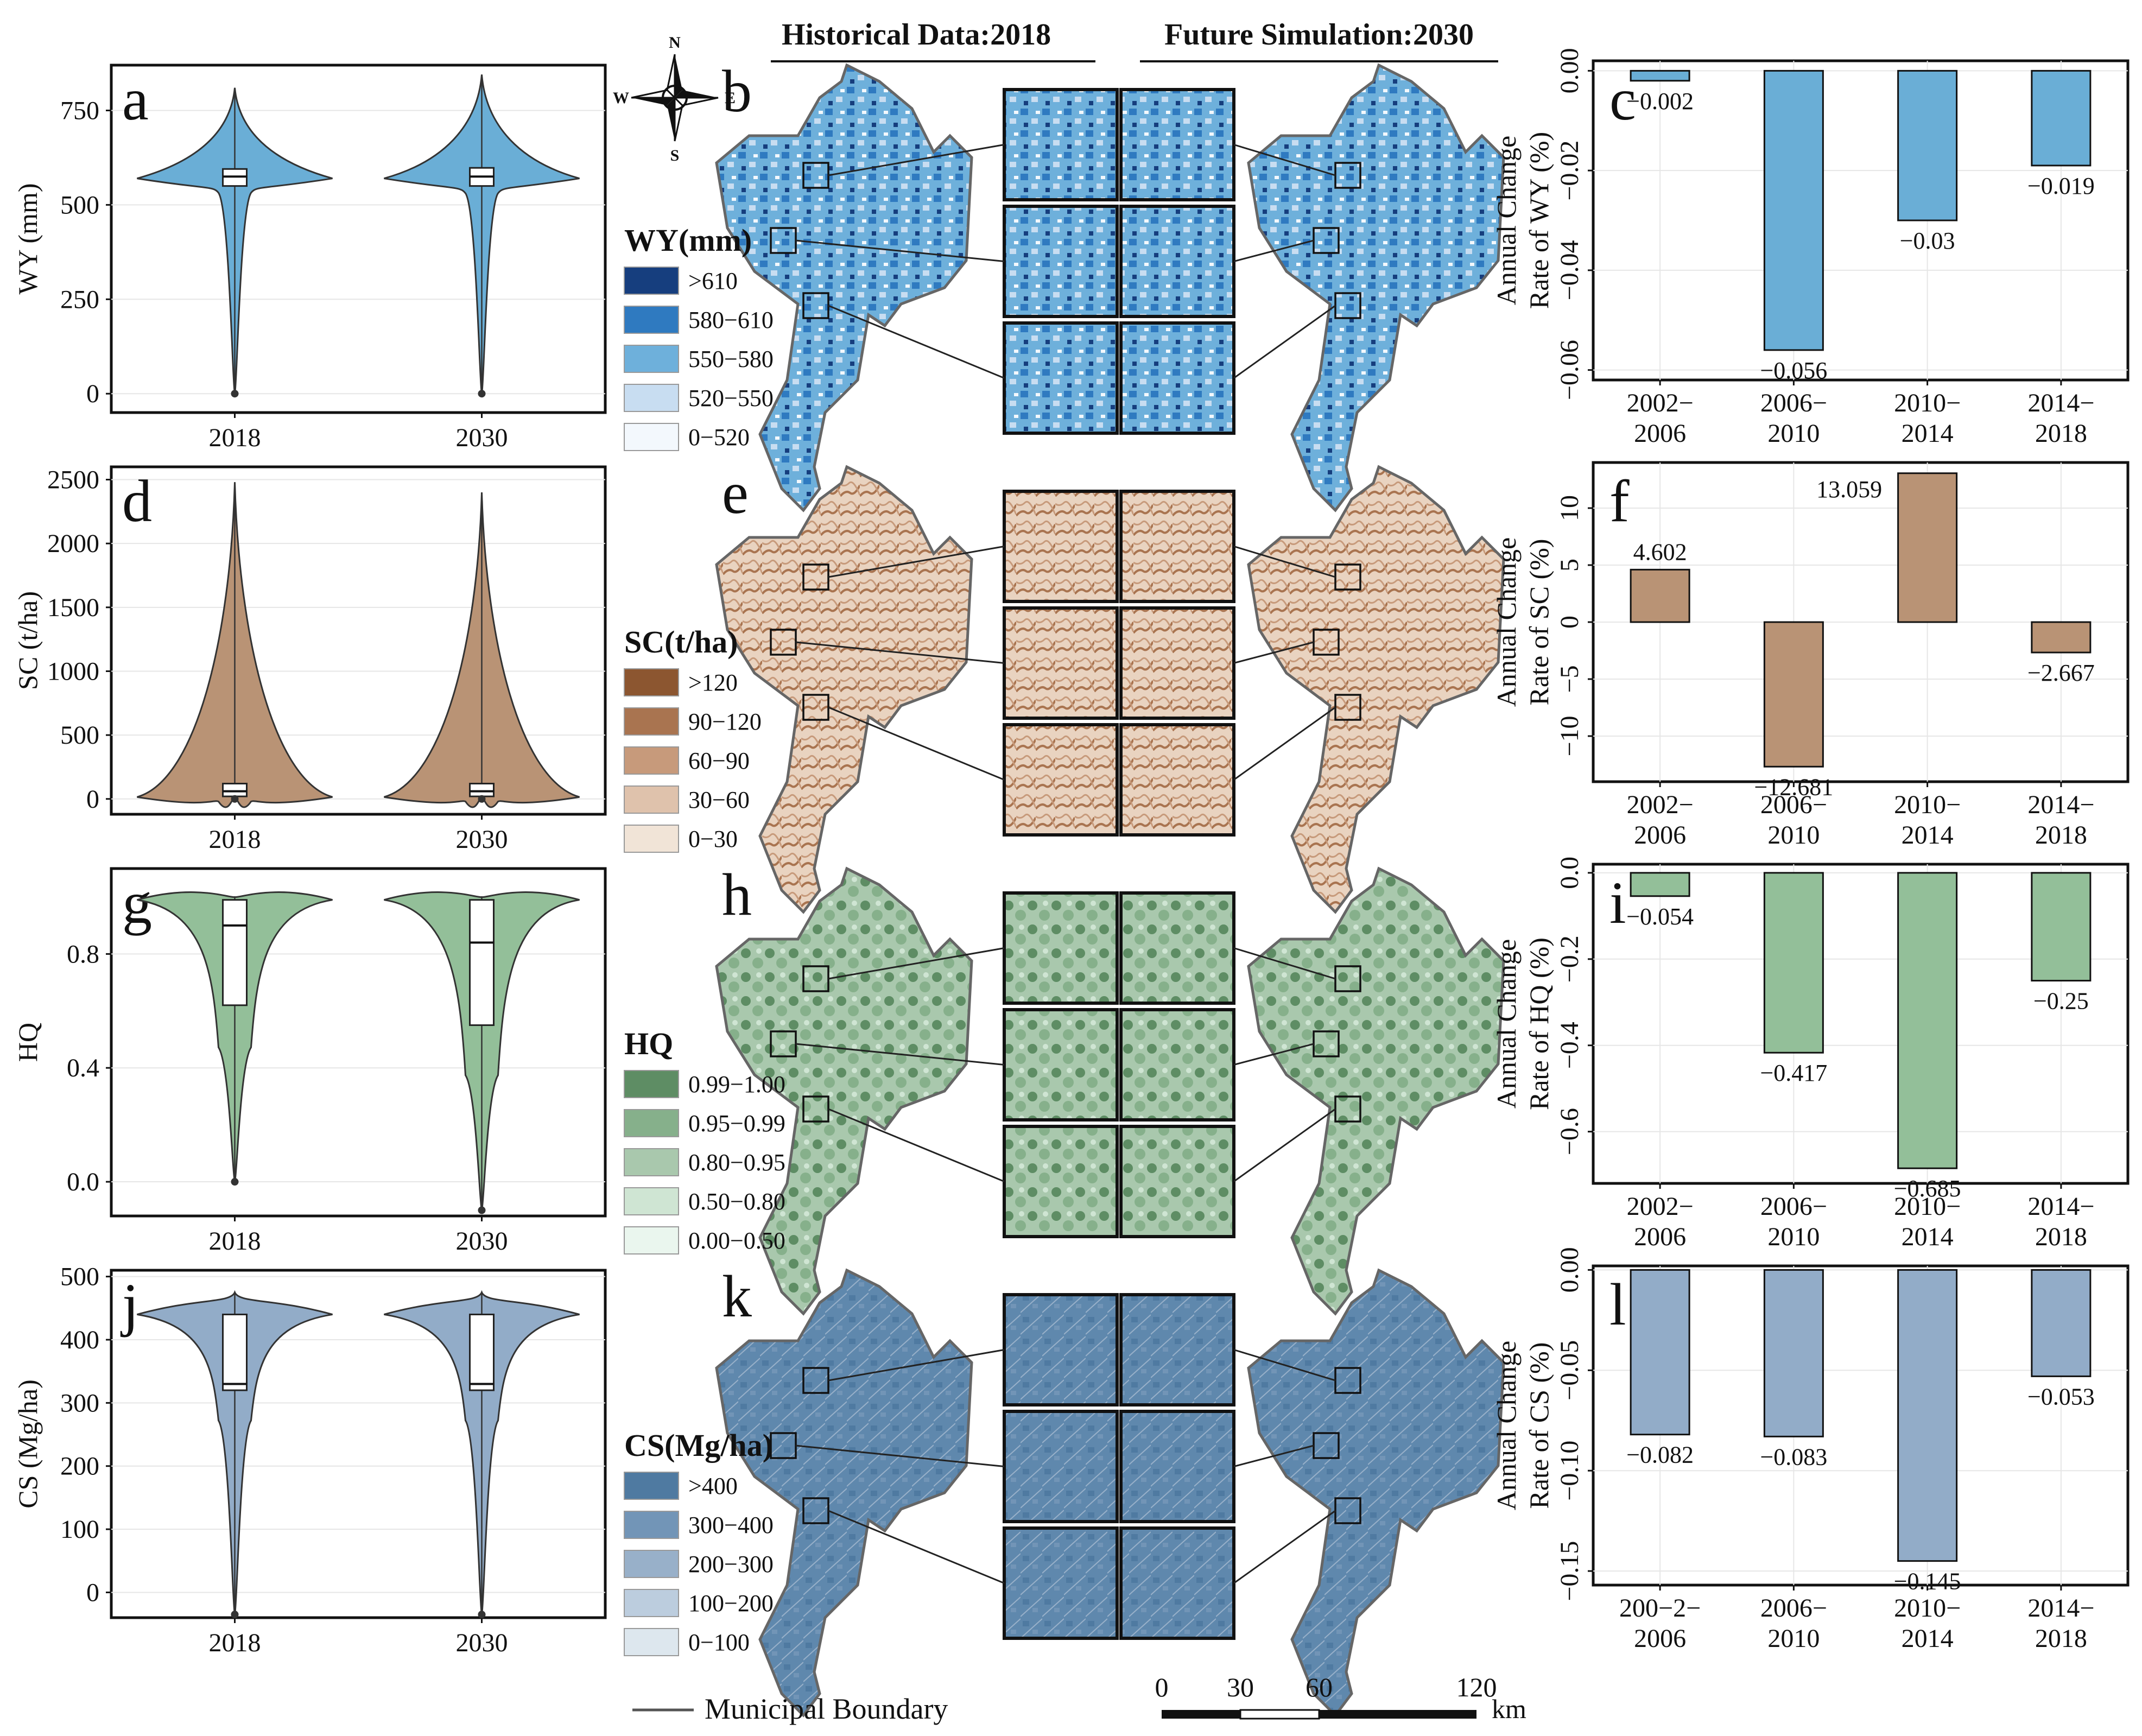 The width and height of the screenshot is (2142, 1736). I want to click on legend-label: 0−30, so click(713, 839).